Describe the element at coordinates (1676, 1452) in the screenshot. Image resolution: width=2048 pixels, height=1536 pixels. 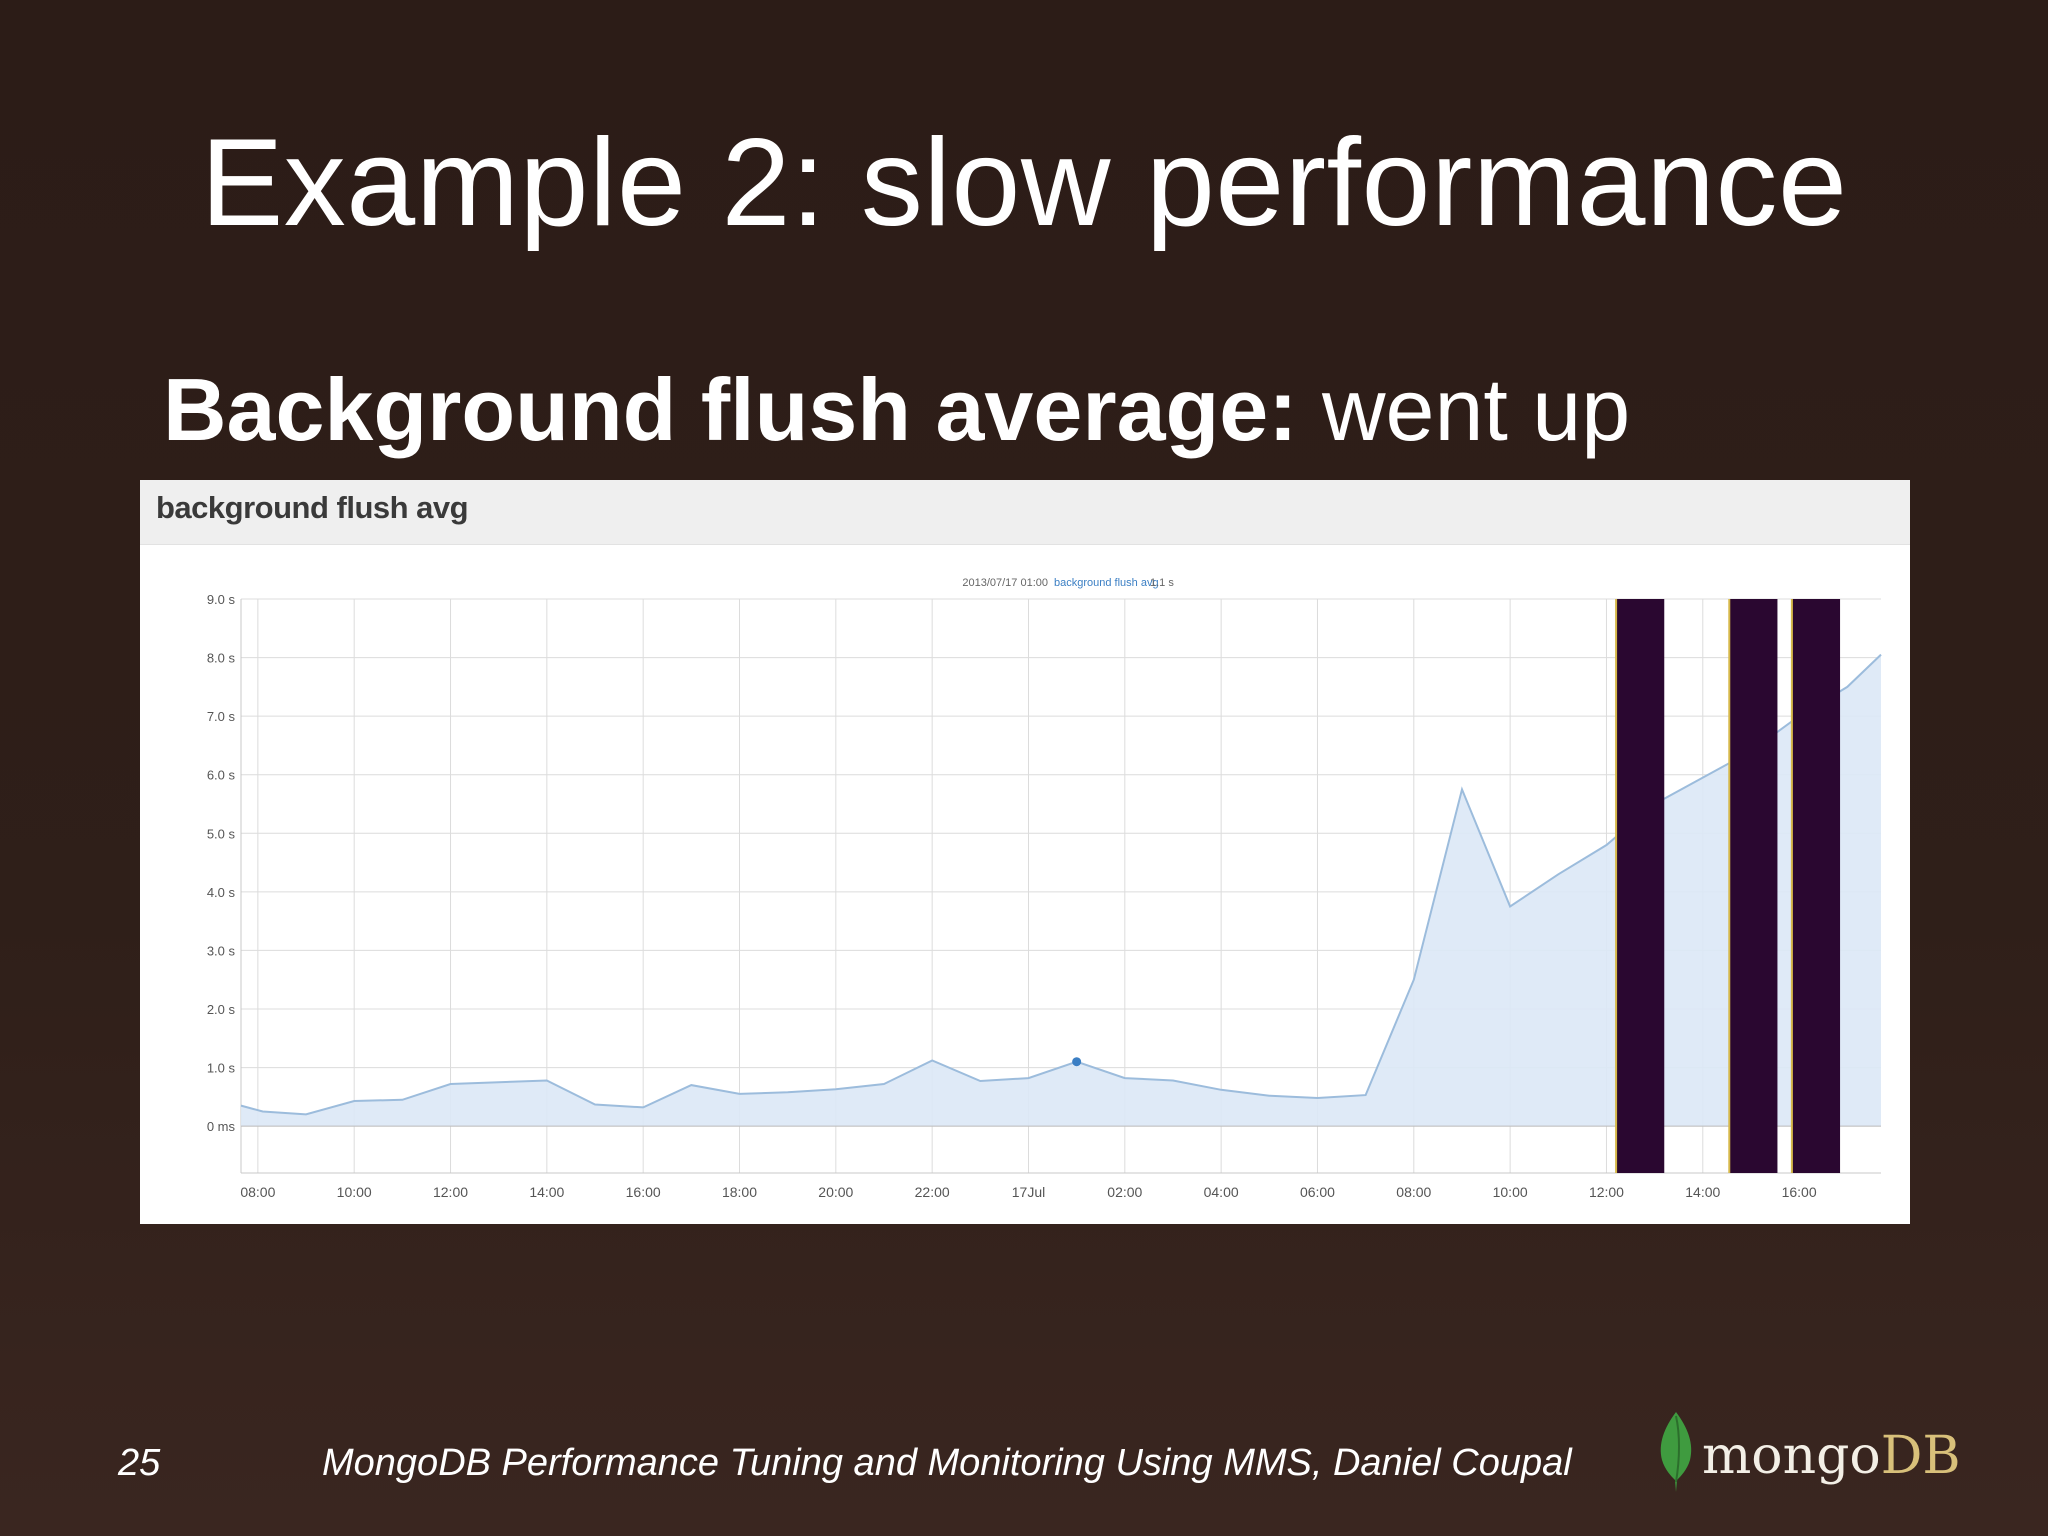
I see `mongodb-leaf-icon` at that location.